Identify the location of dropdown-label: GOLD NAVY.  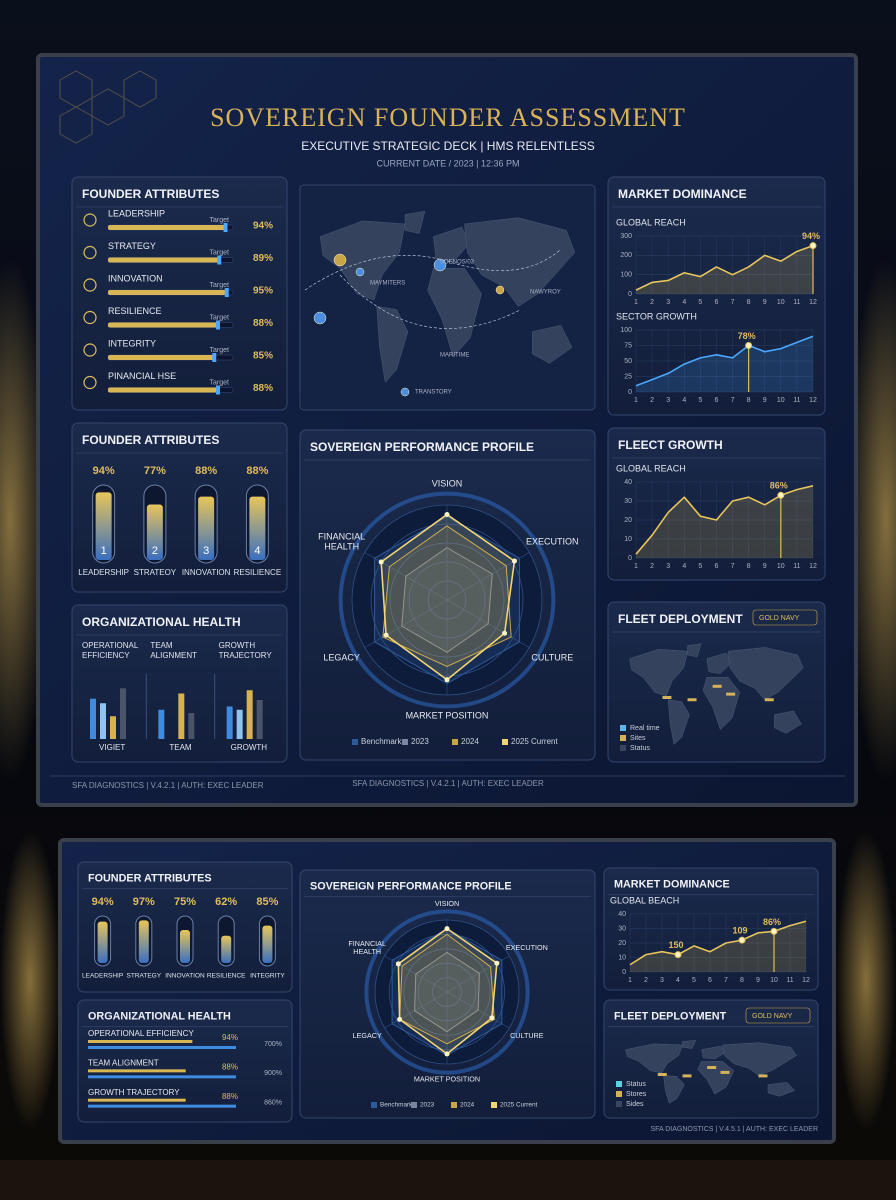
(779, 618).